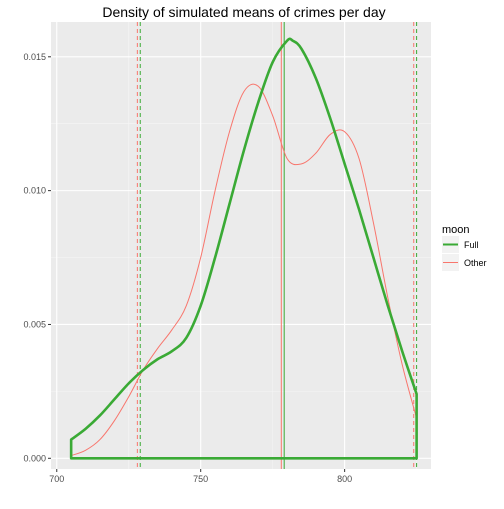 This screenshot has height=509, width=504. Describe the element at coordinates (200, 479) in the screenshot. I see `x-tick-label: 750` at that location.